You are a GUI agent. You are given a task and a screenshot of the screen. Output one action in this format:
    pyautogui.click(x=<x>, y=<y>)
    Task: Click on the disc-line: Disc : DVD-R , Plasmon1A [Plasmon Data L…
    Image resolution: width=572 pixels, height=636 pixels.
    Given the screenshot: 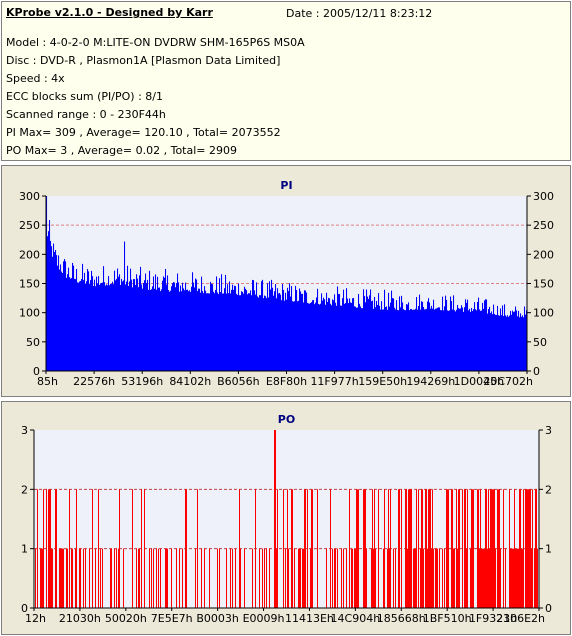 What is the action you would take?
    pyautogui.click(x=143, y=60)
    